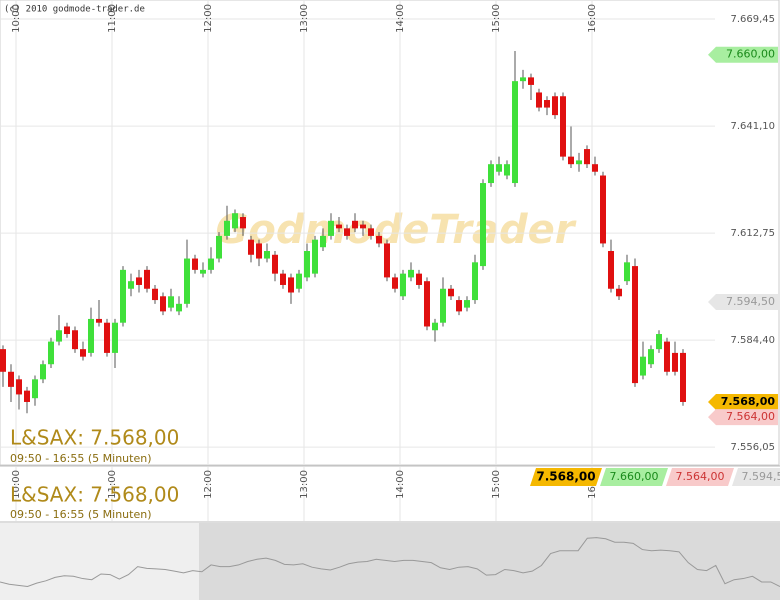 The width and height of the screenshot is (780, 604). I want to click on y-tick-label: 7.669,45, so click(752, 19).